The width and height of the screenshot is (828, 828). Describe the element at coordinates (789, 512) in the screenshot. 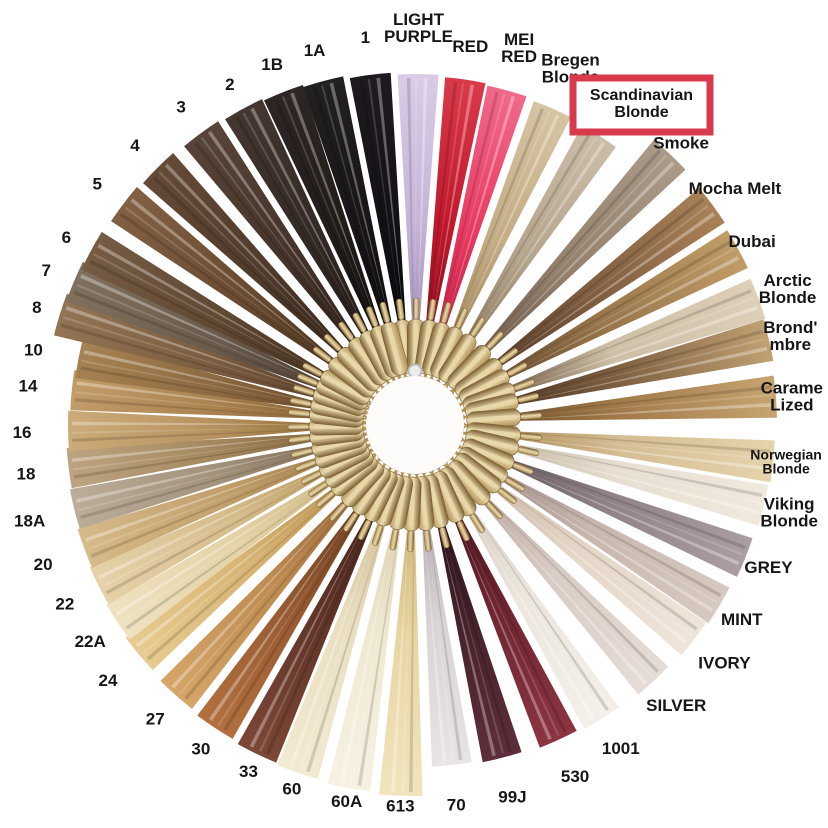

I see `label-viking-blonde: Viking Blonde` at that location.